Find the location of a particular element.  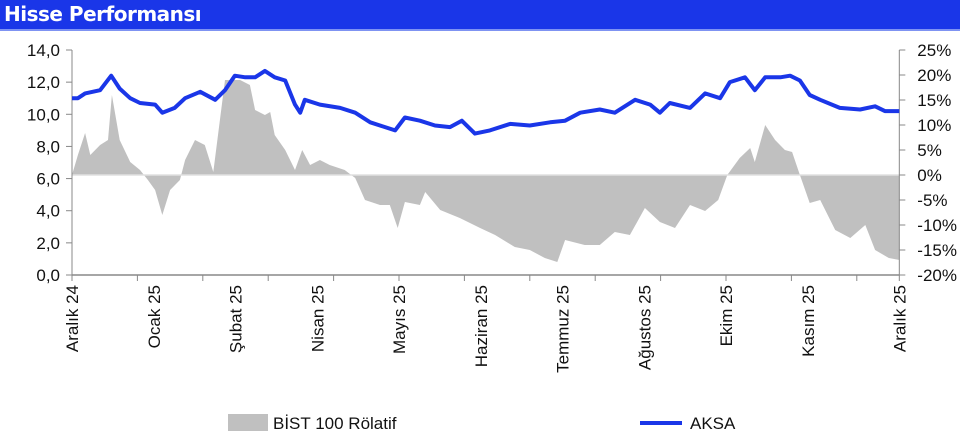

right-tick-label: 15% is located at coordinates (934, 100).